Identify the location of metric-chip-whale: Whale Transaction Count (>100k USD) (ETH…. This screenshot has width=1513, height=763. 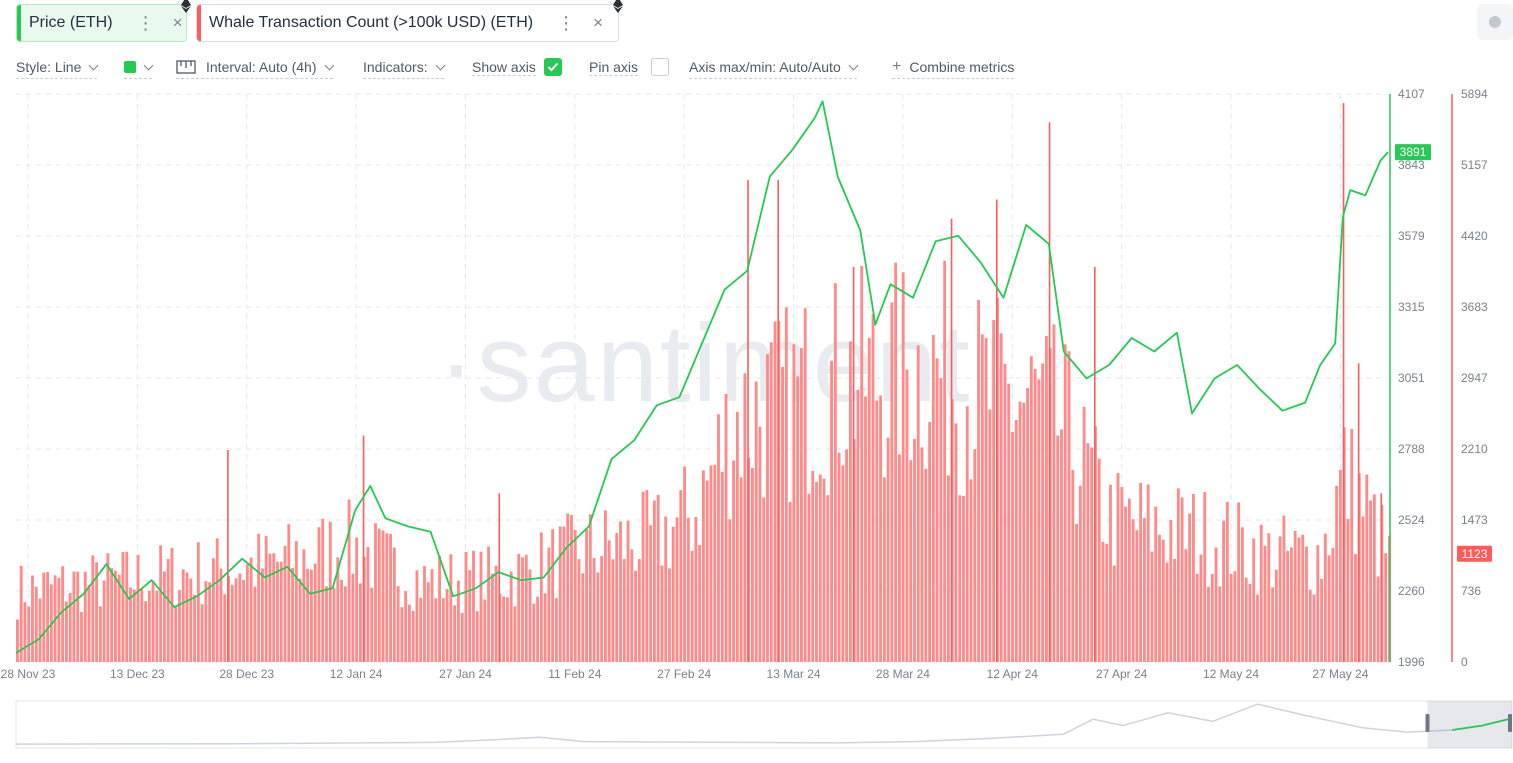
(409, 21).